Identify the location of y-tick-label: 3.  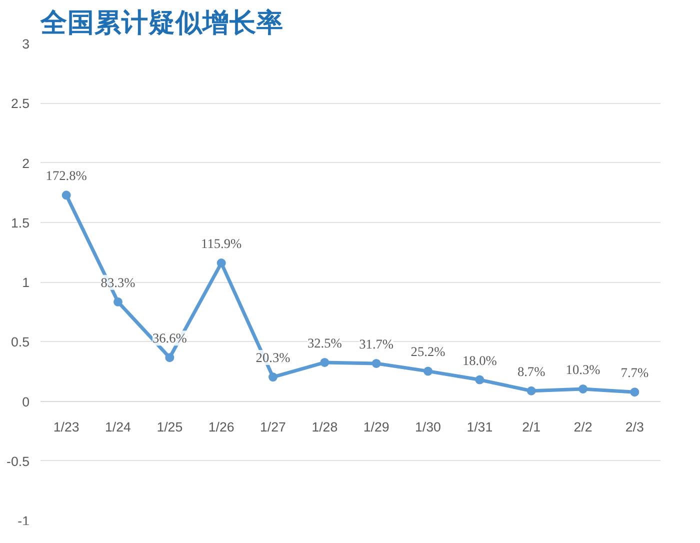
(26, 44).